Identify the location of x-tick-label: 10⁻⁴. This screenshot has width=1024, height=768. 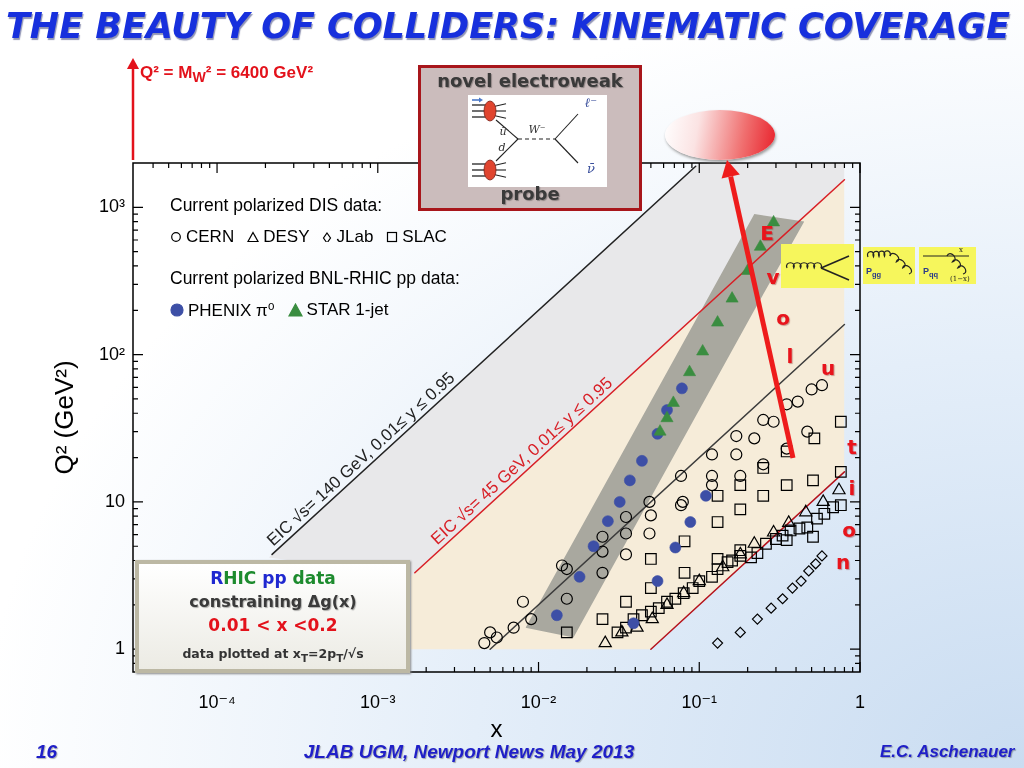
(217, 701).